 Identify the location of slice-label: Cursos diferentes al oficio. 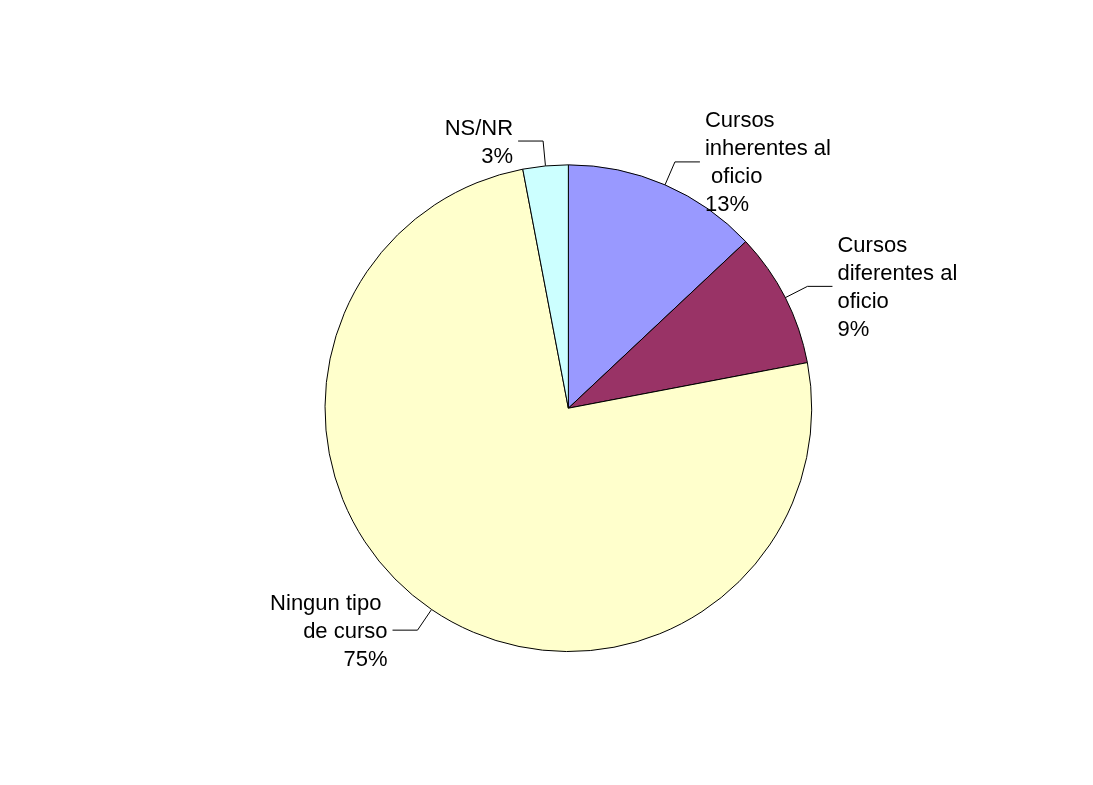
(900, 272).